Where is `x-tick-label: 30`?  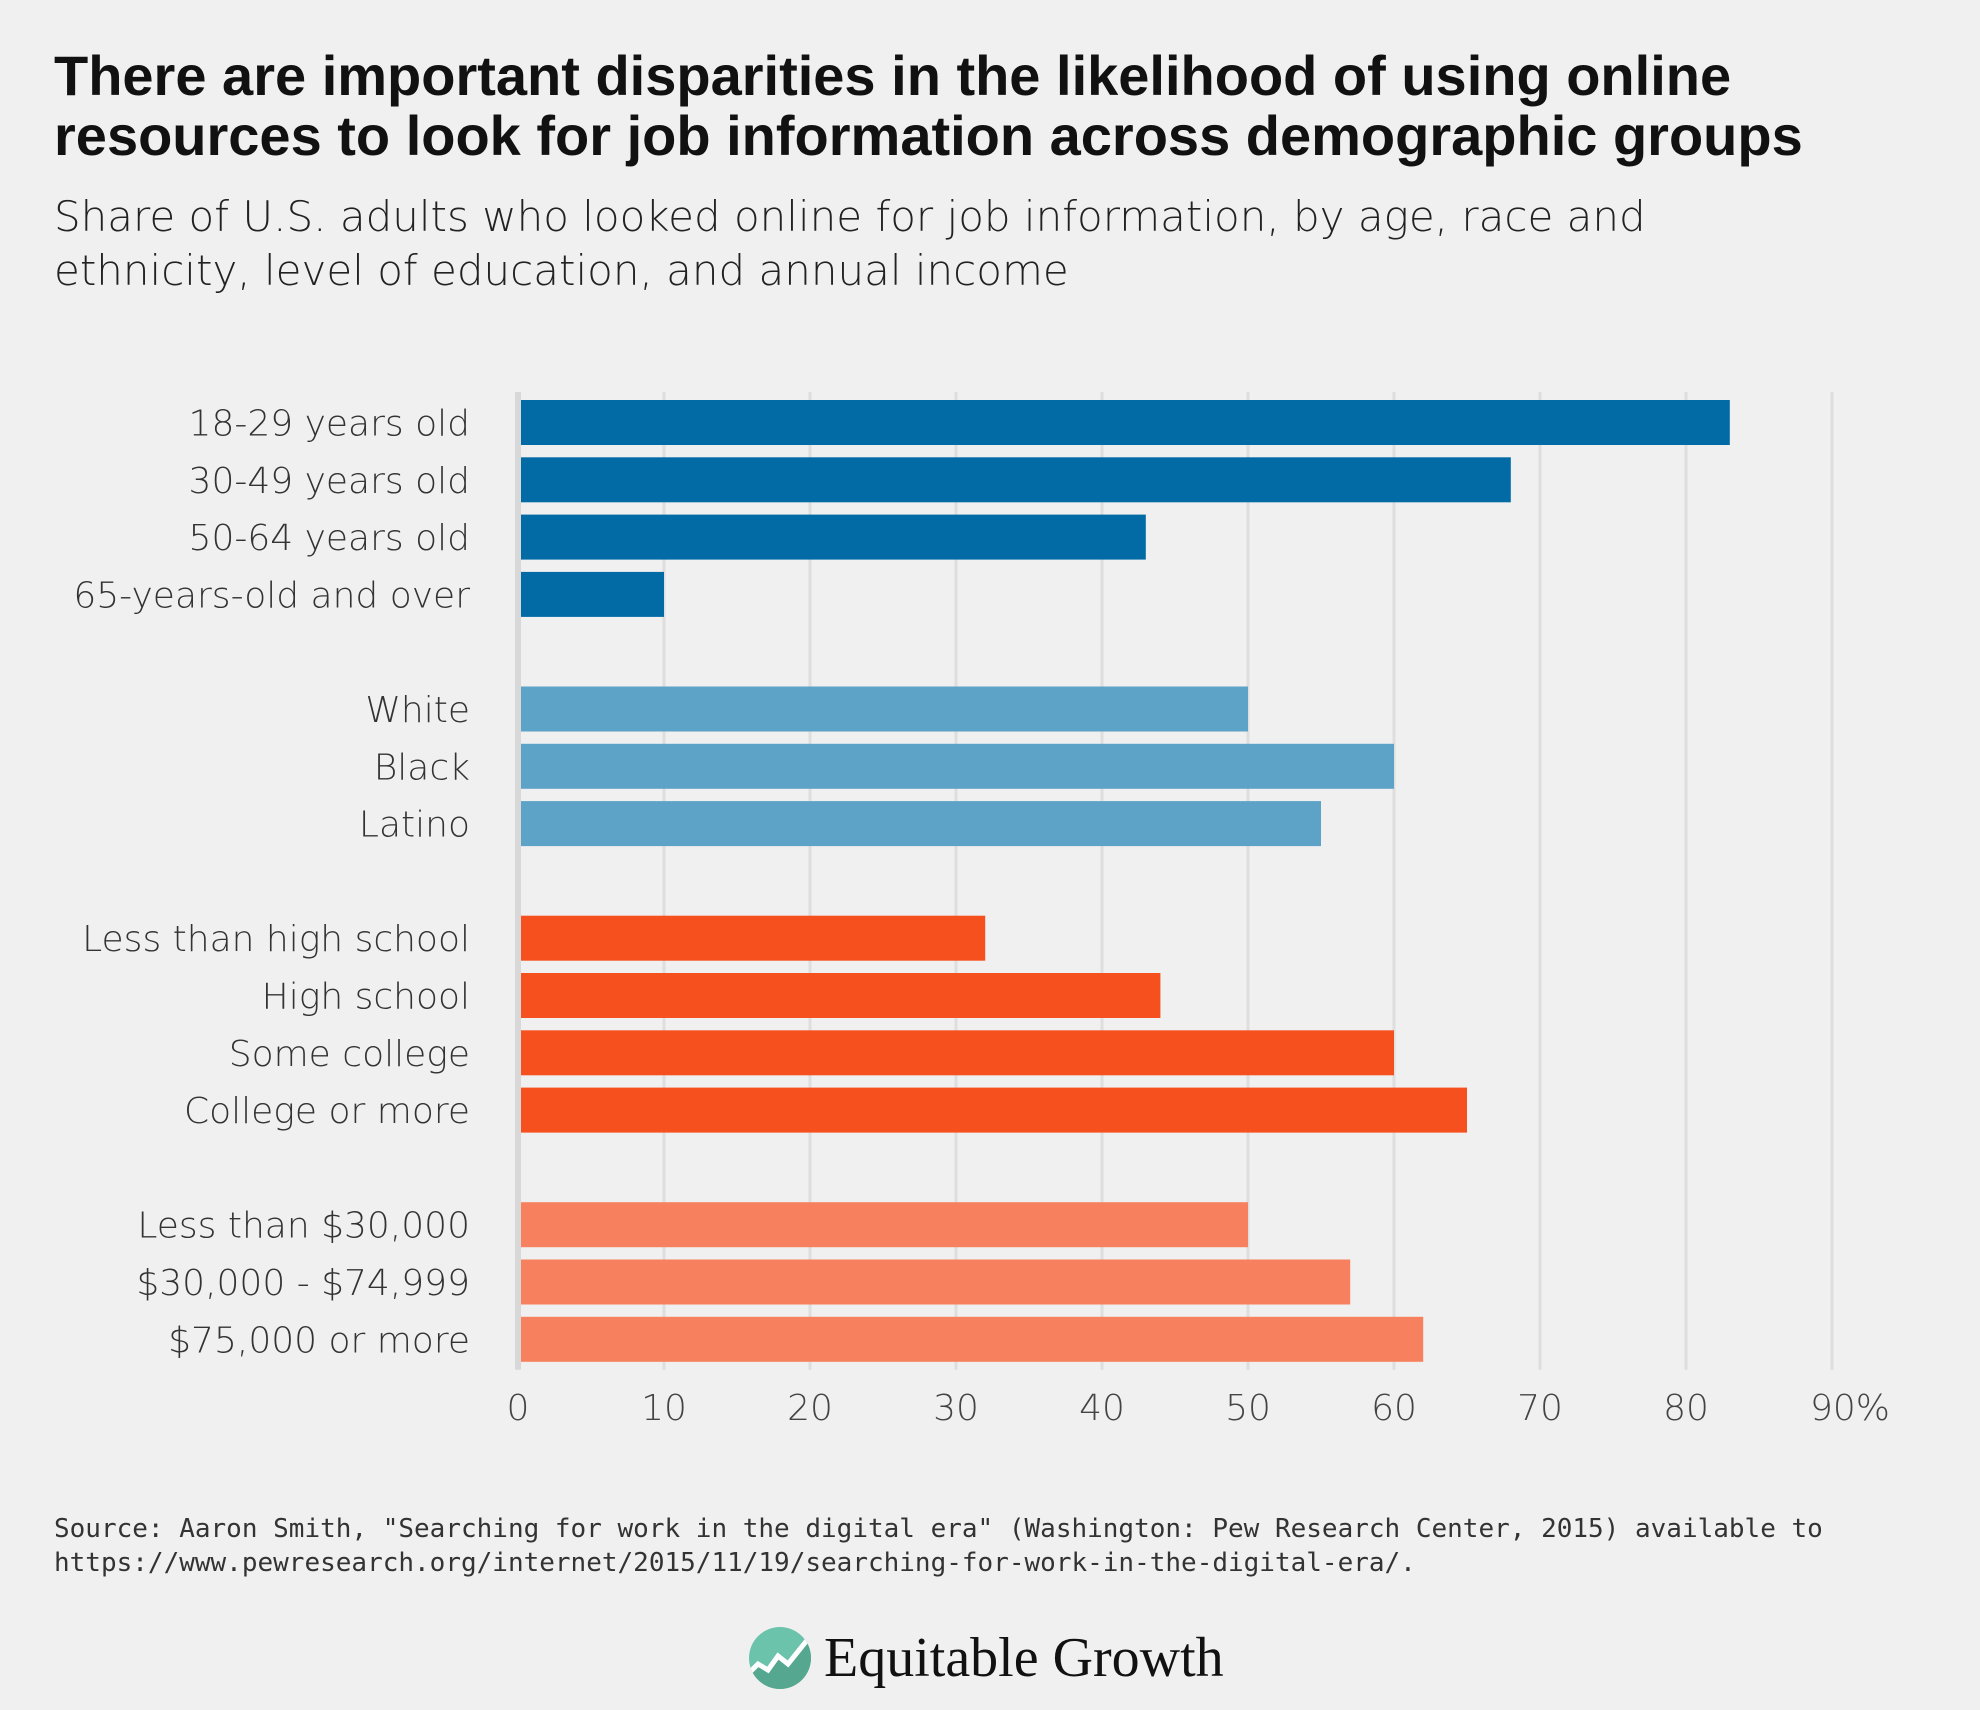
x-tick-label: 30 is located at coordinates (956, 1408).